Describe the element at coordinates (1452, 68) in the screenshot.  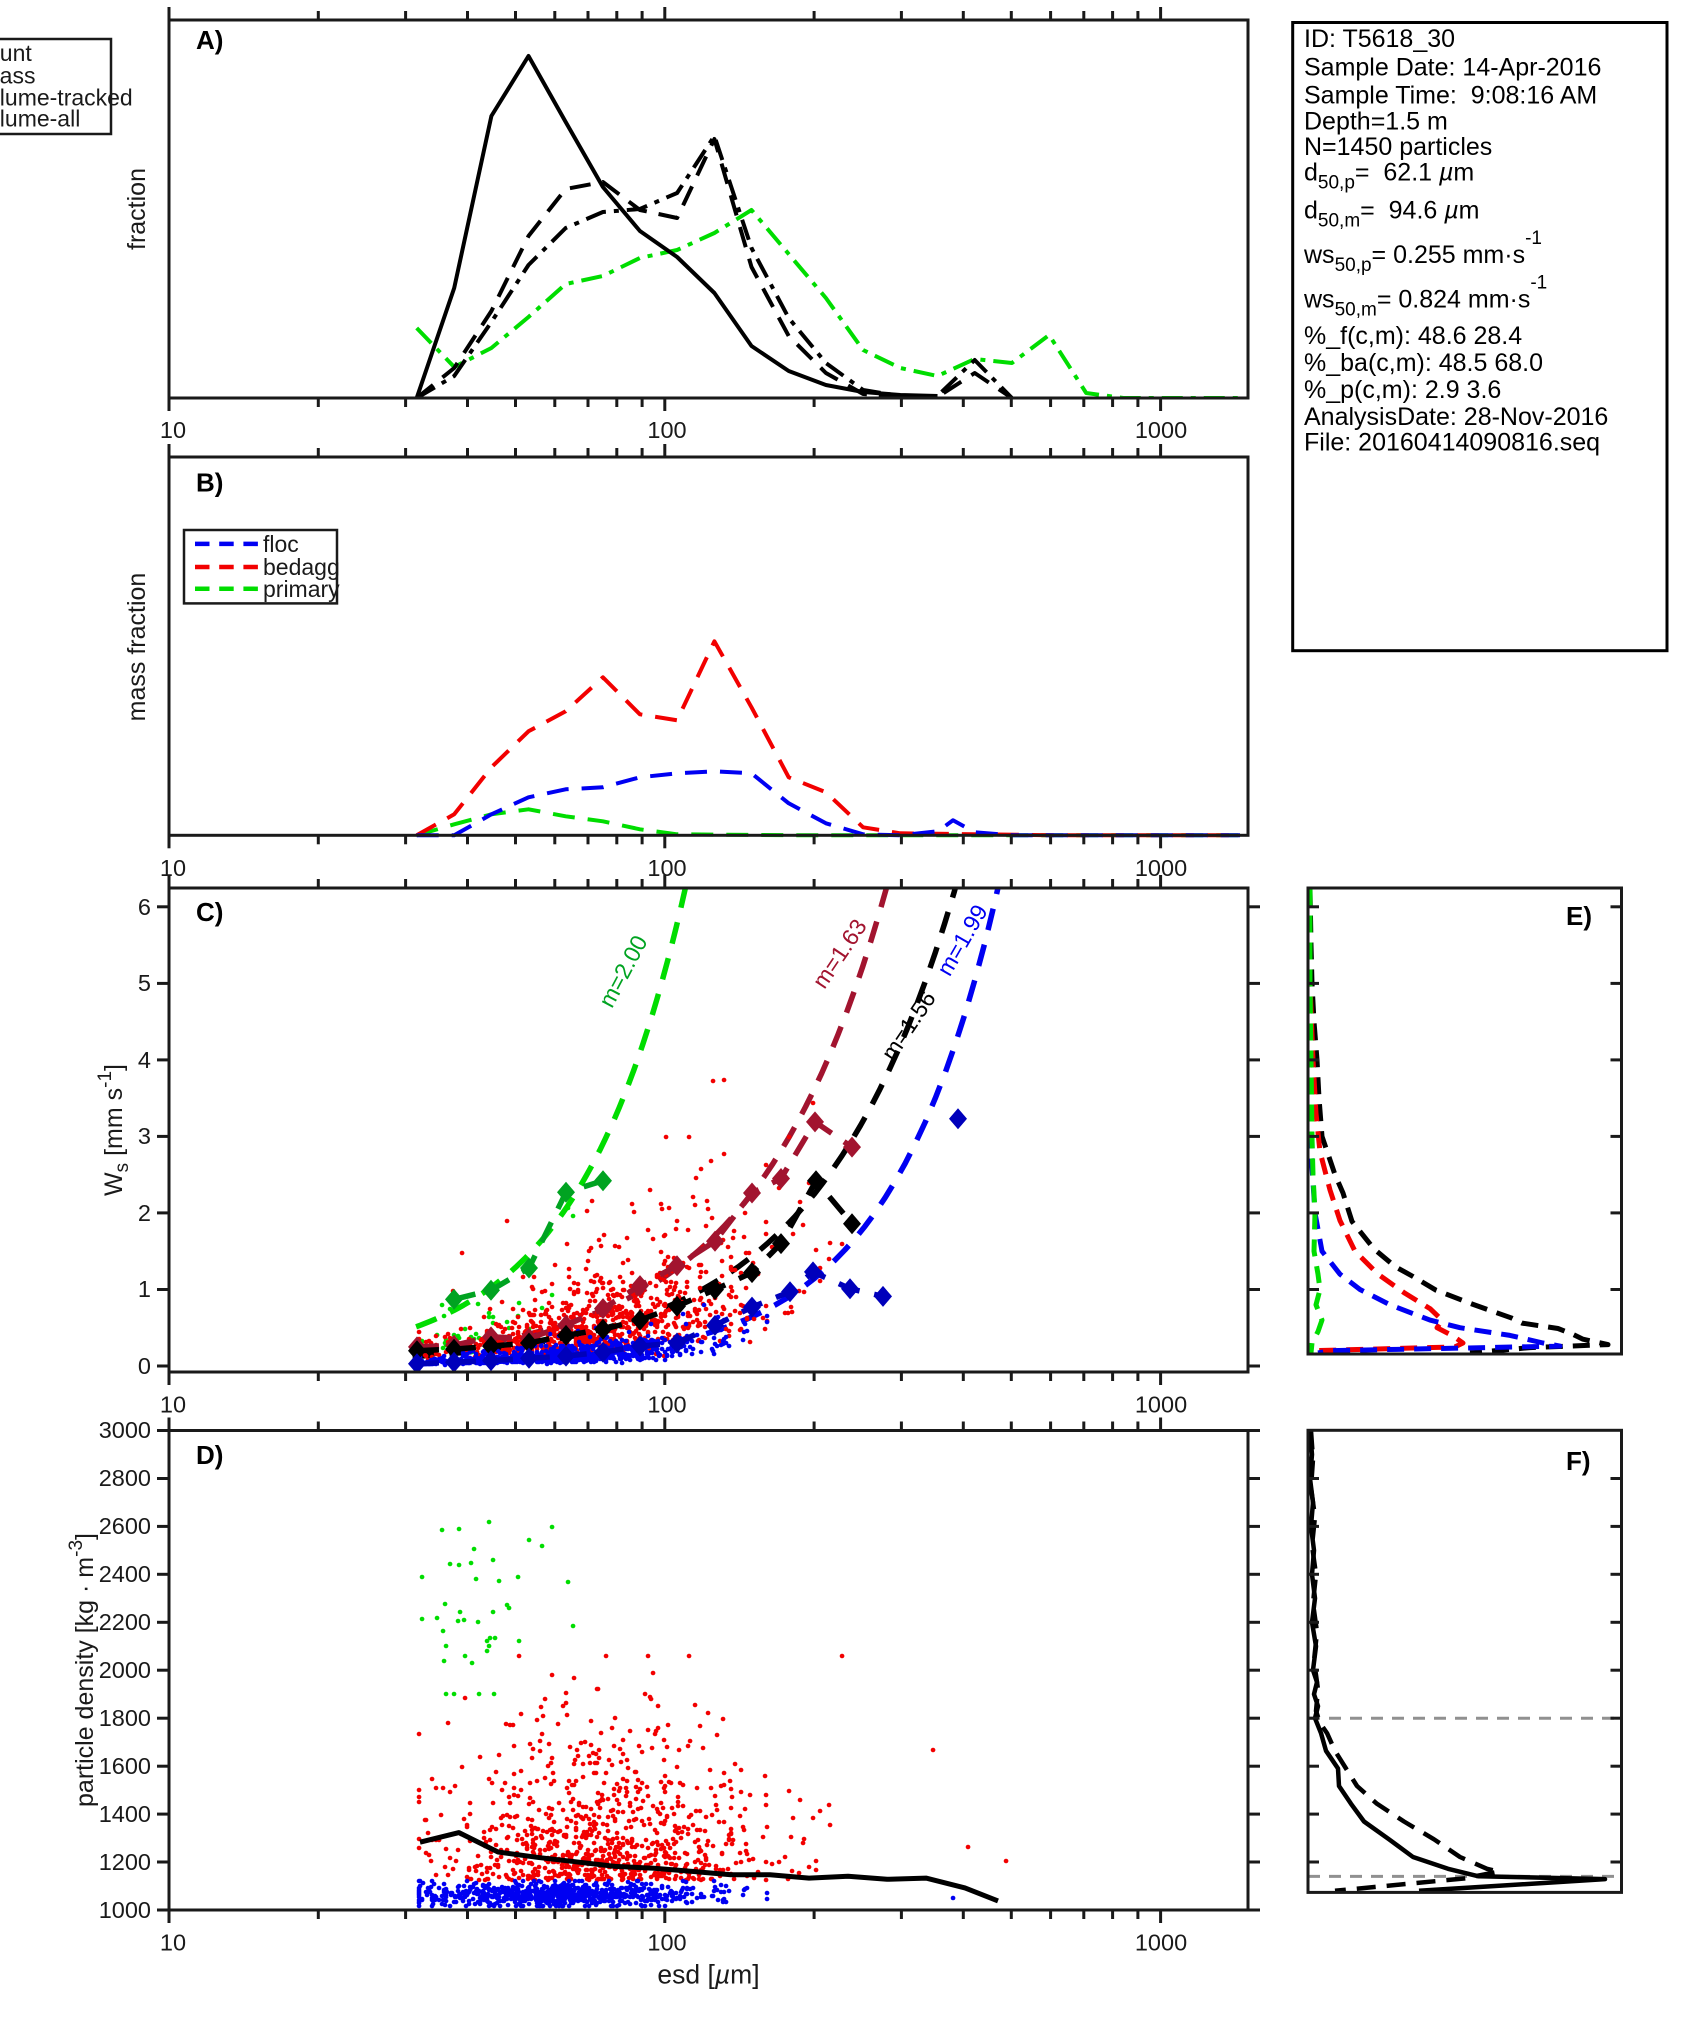
I see `svg-text: Sample Date: 14-Apr-2016` at that location.